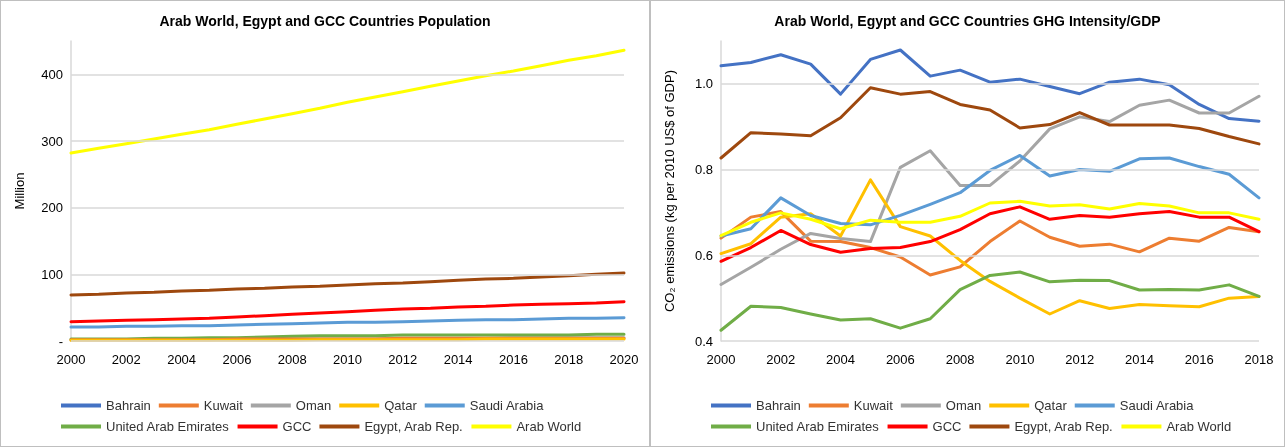  Describe the element at coordinates (703, 341) in the screenshot. I see `y-tick-label: 0.4` at that location.